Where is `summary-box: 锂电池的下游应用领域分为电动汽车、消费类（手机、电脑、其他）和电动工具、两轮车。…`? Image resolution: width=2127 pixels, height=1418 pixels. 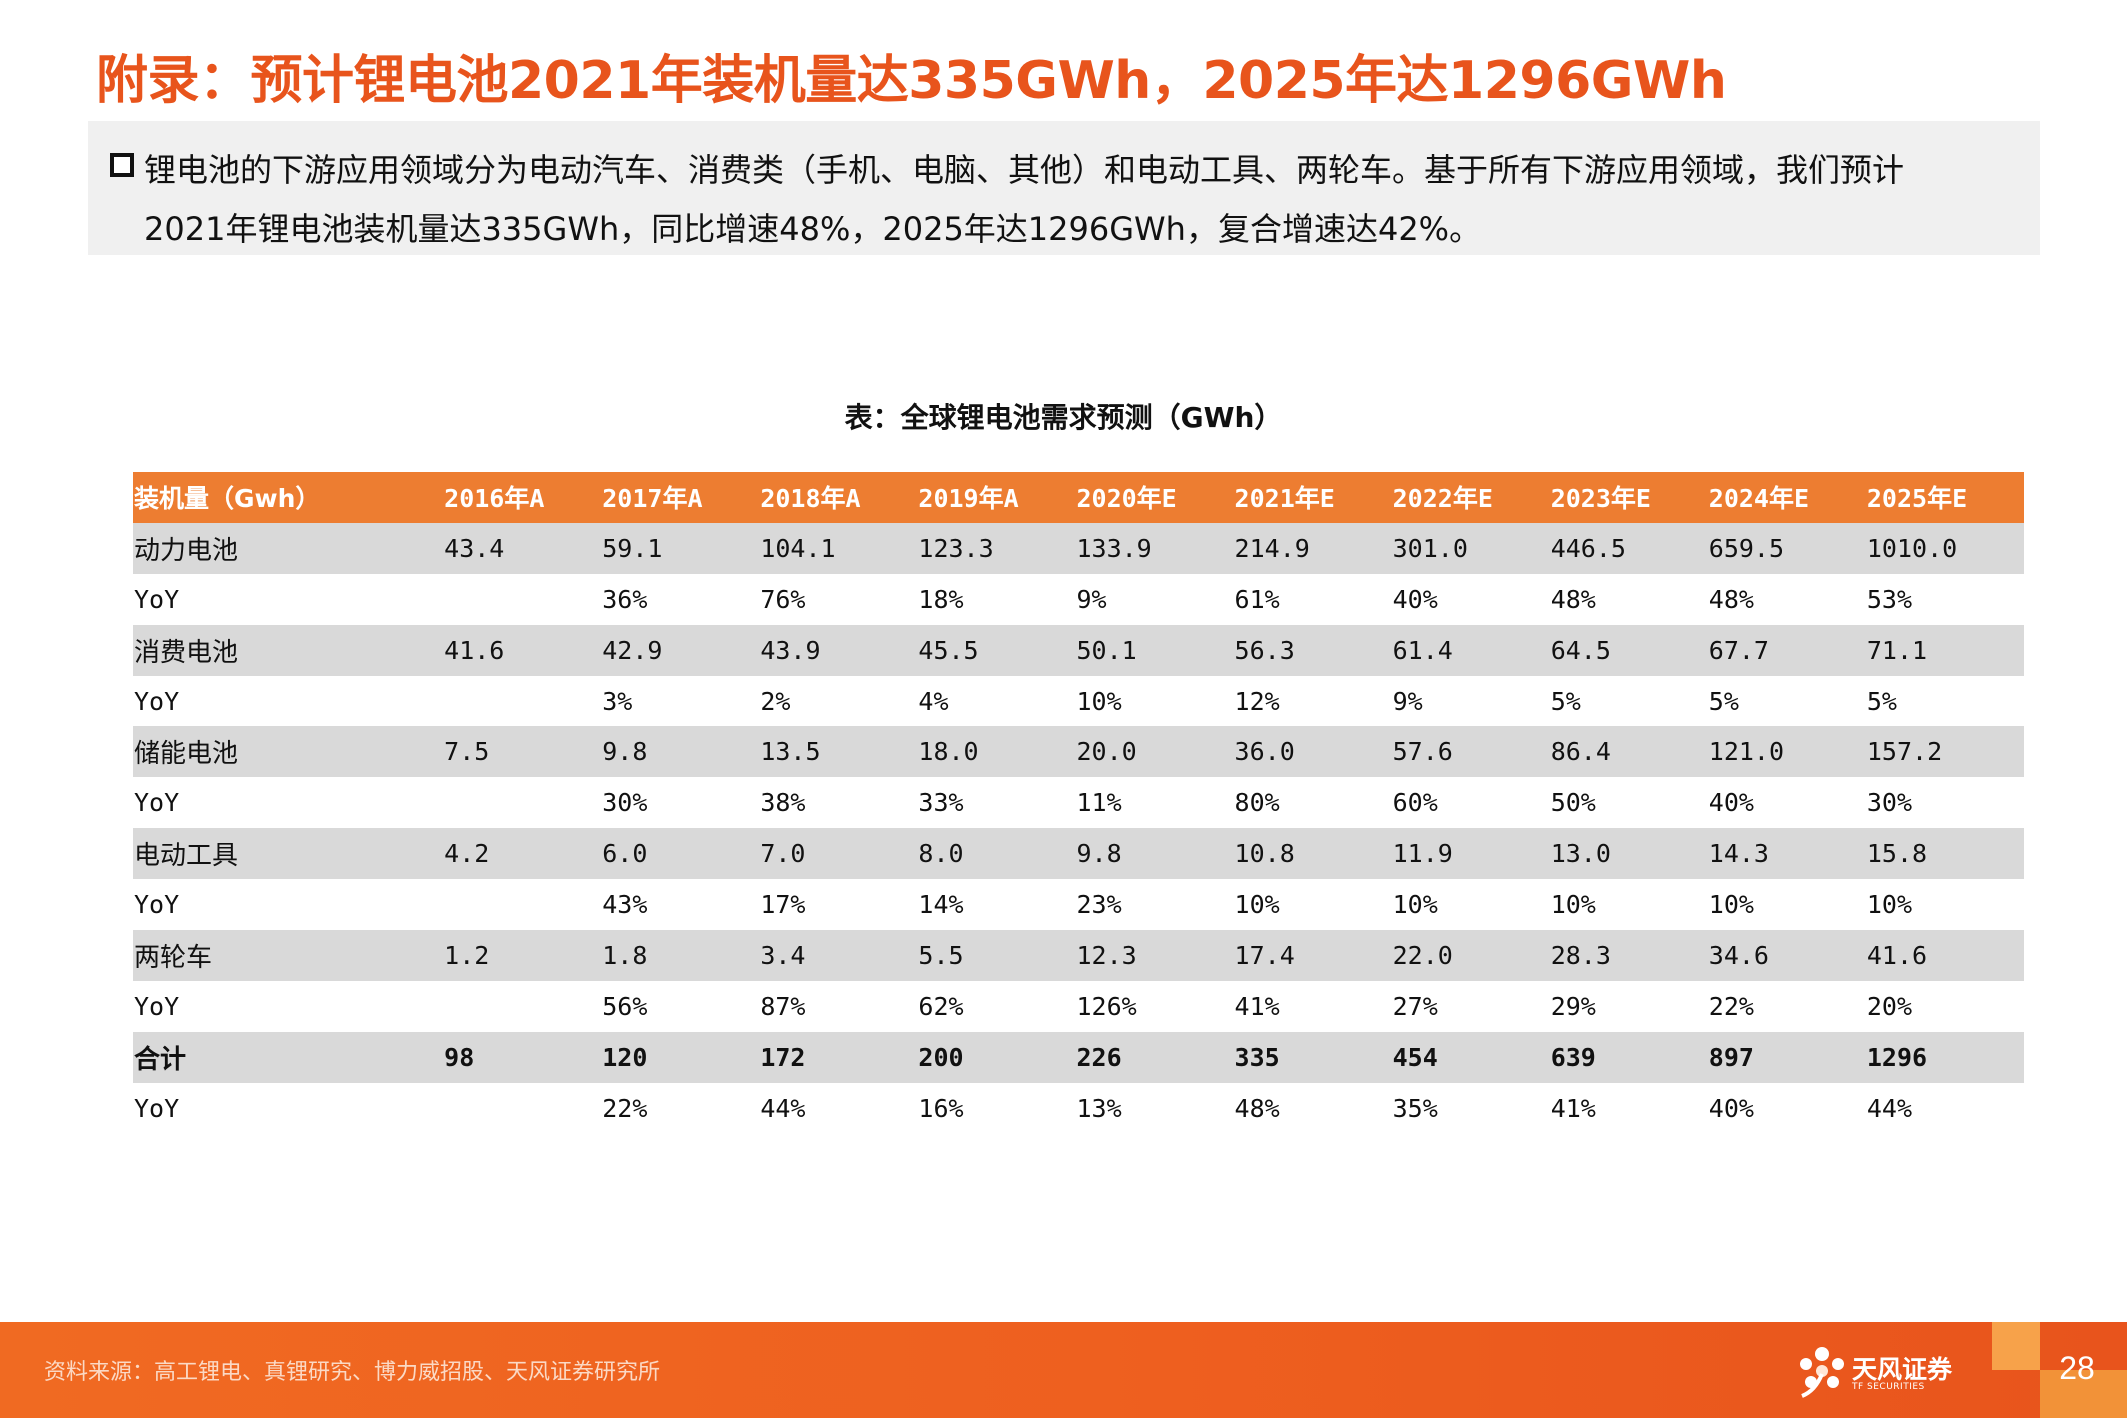
summary-box: 锂电池的下游应用领域分为电动汽车、消费类（手机、电脑、其他）和电动工具、两轮车。… is located at coordinates (1064, 188).